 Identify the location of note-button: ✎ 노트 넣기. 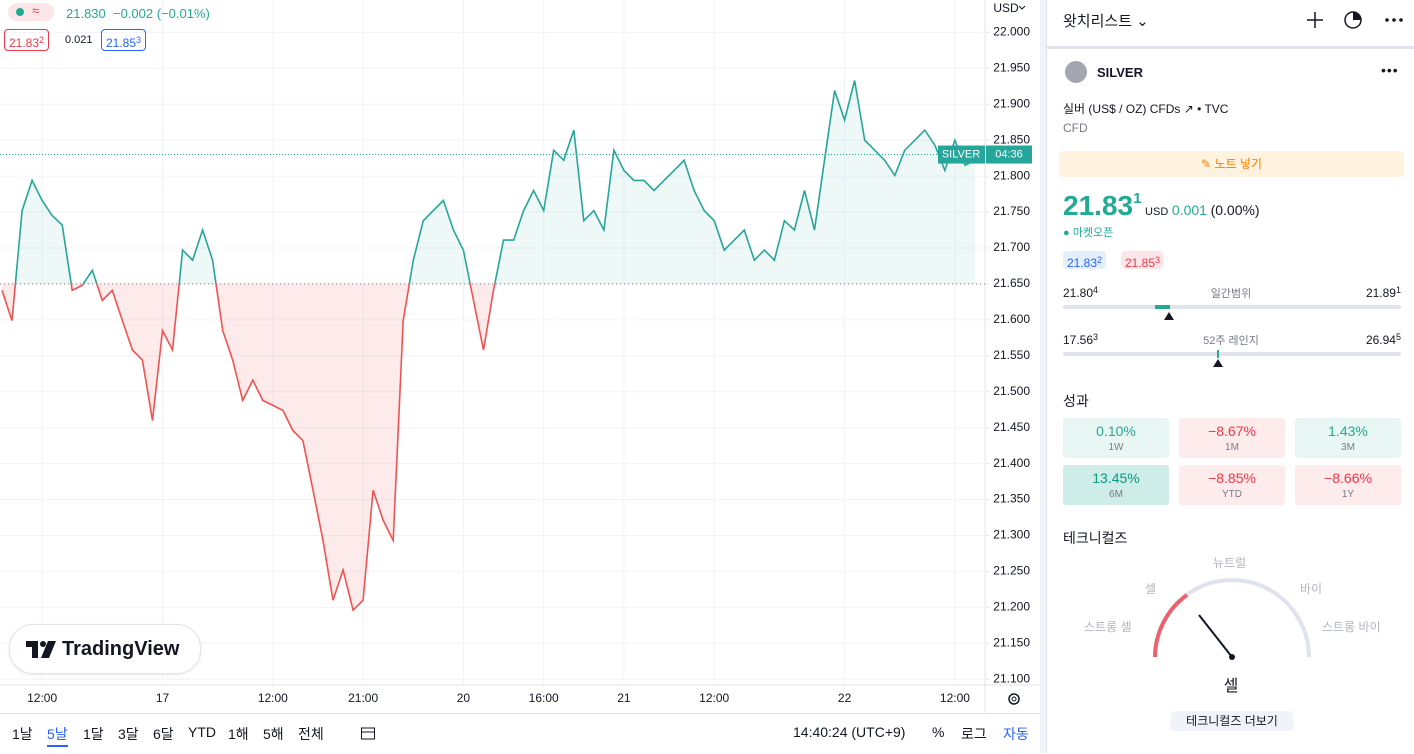
(1231, 164).